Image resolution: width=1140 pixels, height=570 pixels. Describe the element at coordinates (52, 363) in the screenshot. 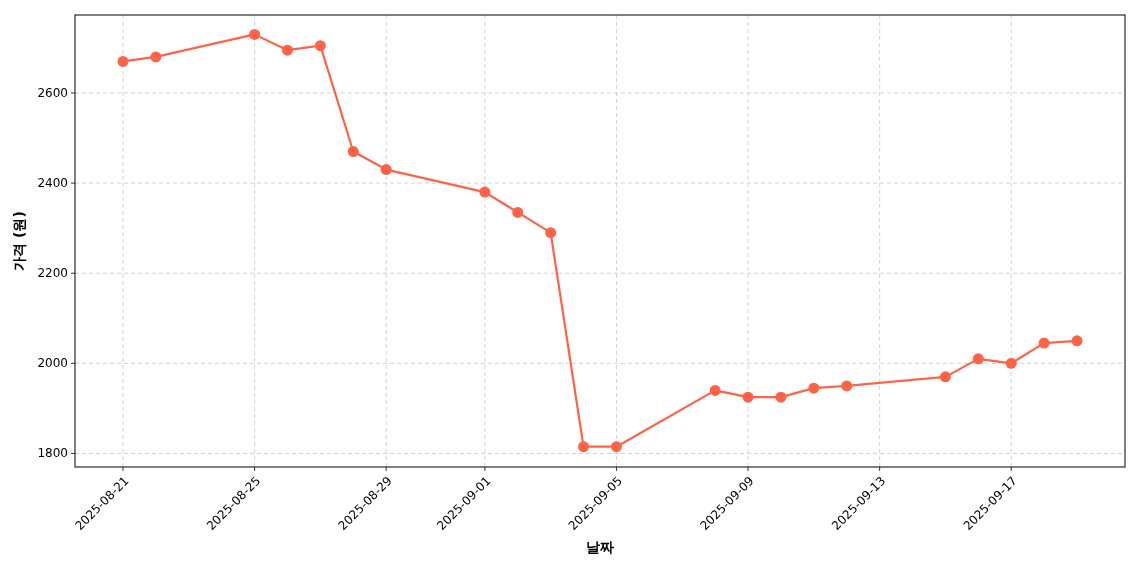

I see `y-tick-label: 2000` at that location.